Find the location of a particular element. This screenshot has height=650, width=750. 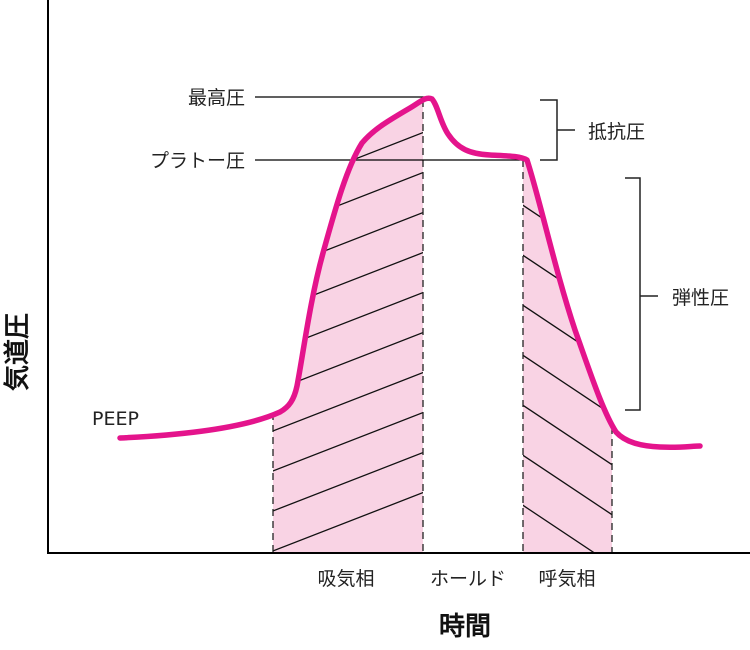

elastic-bracket is located at coordinates (641, 294).